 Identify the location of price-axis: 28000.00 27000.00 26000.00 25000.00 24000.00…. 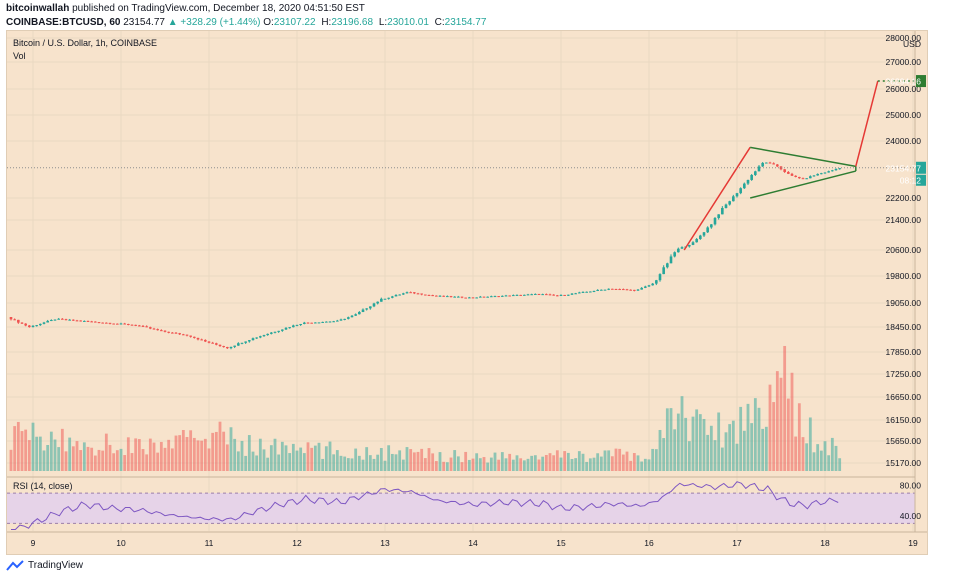
(906, 281).